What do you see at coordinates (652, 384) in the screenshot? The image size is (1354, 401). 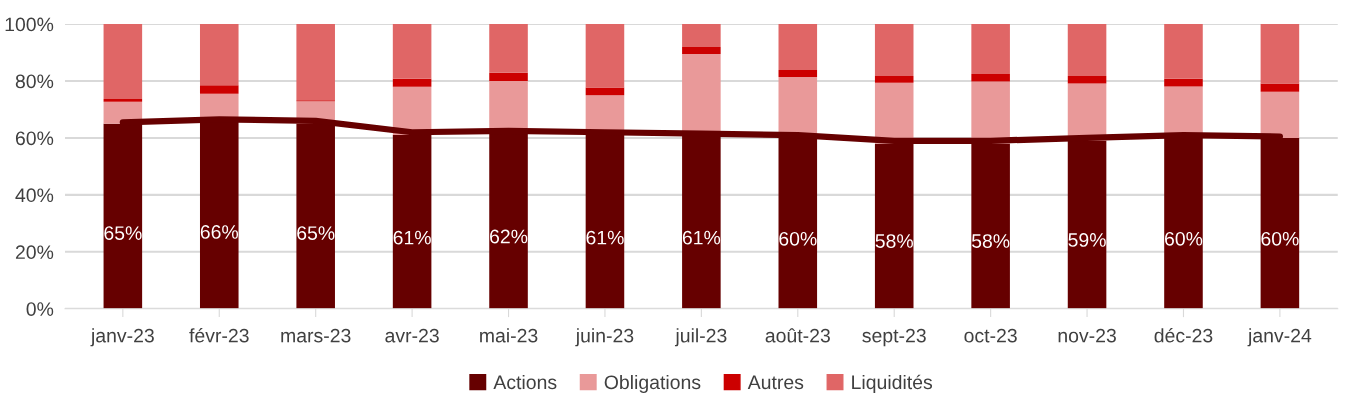 I see `legend-label: Obligations` at bounding box center [652, 384].